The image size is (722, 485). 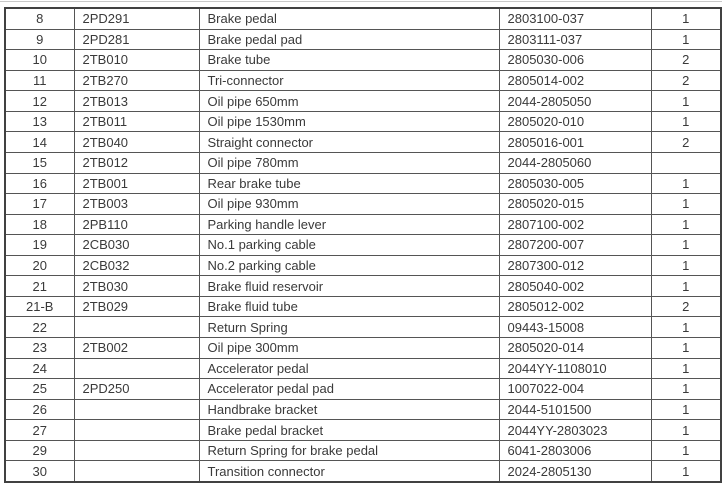 What do you see at coordinates (39, 224) in the screenshot?
I see `cell-item-no: 18` at bounding box center [39, 224].